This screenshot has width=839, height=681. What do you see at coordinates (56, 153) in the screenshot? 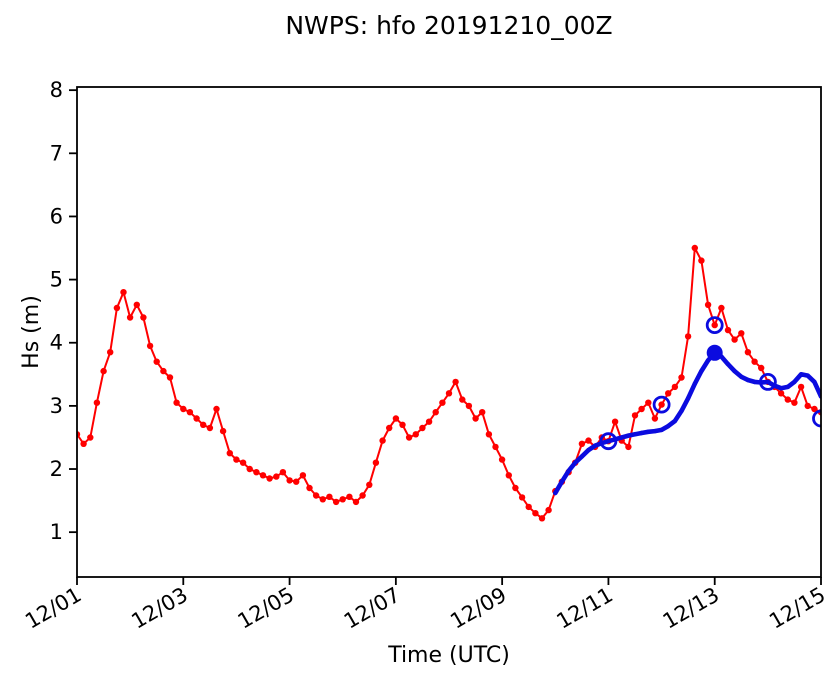
I see `y-tick-label: 7` at bounding box center [56, 153].